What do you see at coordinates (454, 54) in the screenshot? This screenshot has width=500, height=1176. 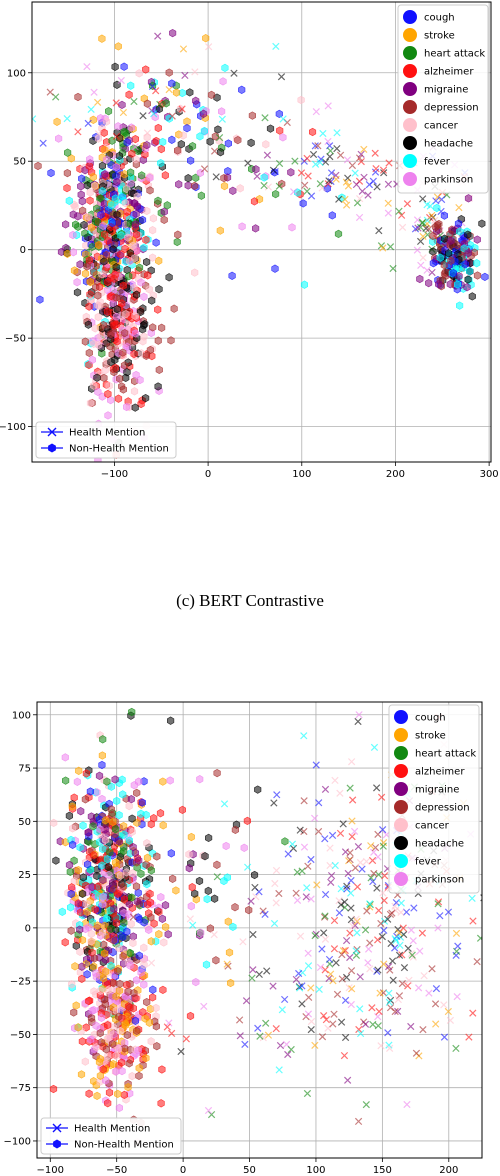 I see `legend-label-heart-attack: heart attack` at bounding box center [454, 54].